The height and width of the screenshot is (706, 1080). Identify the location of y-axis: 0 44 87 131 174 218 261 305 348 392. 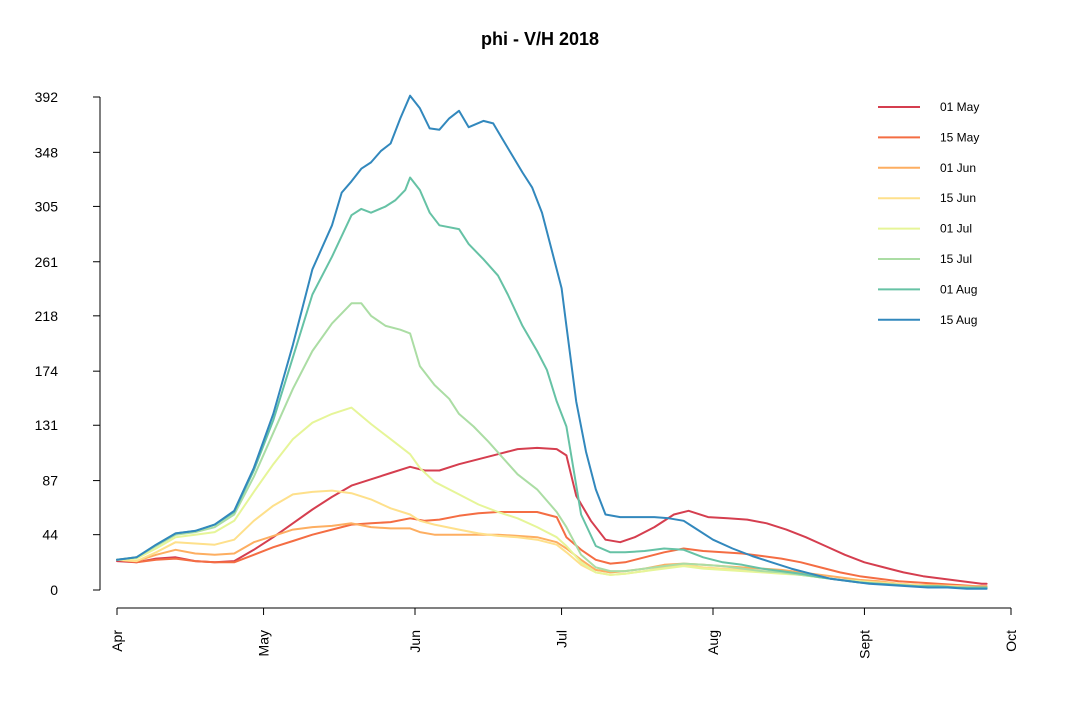
(68, 343).